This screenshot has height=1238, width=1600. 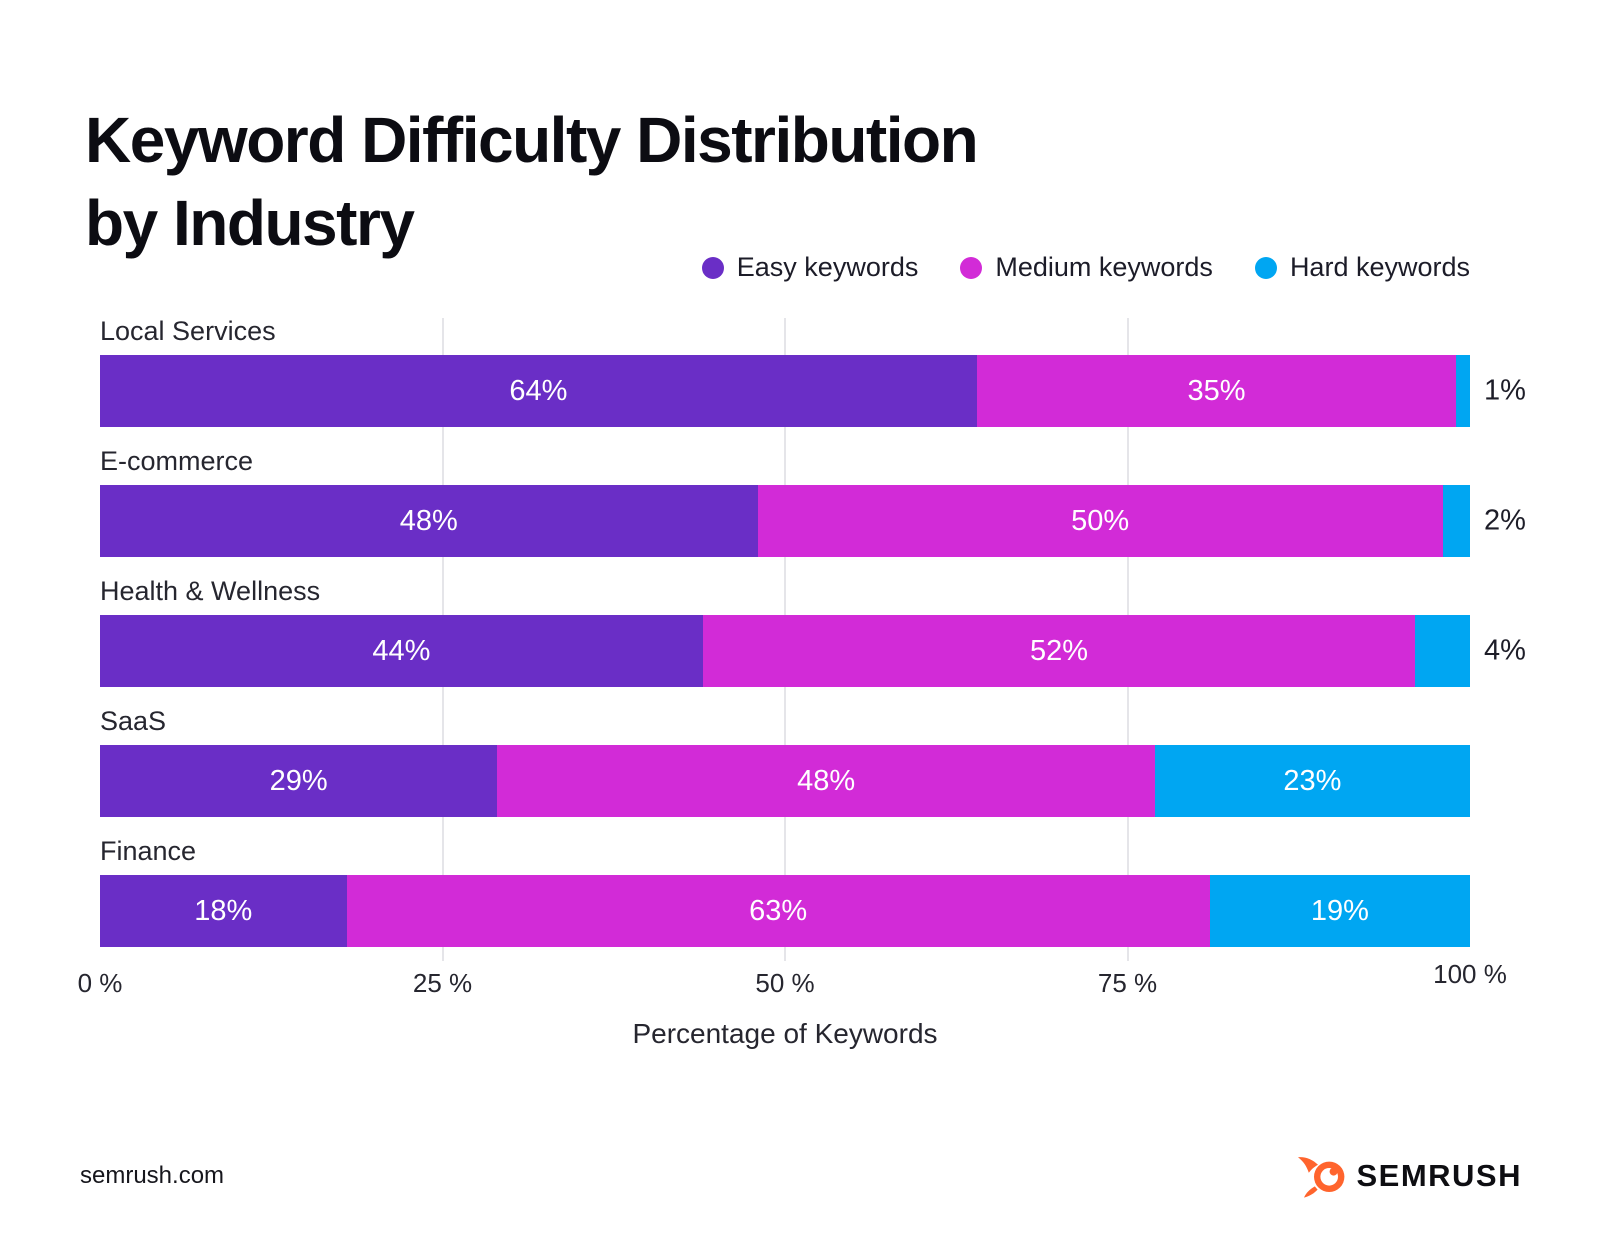 What do you see at coordinates (1379, 267) in the screenshot?
I see `legend-label-hard: Hard keywords` at bounding box center [1379, 267].